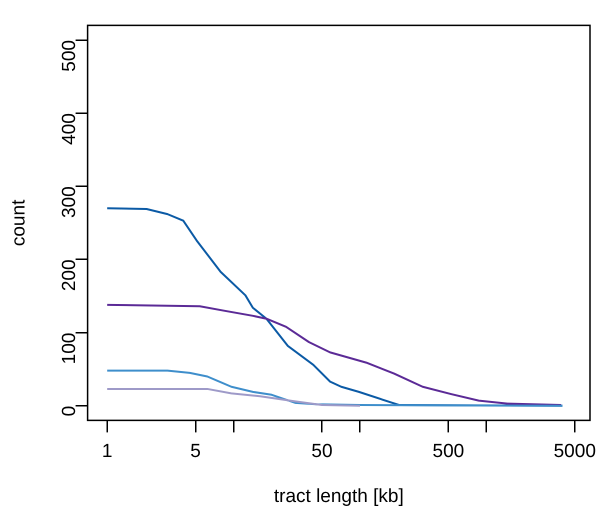  I want to click on x-tick-label: 1, so click(107, 451).